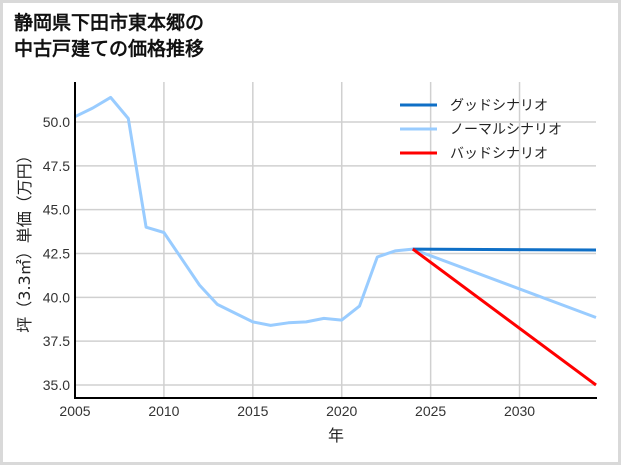 This screenshot has height=465, width=621. I want to click on x-axis-label: 年, so click(336, 435).